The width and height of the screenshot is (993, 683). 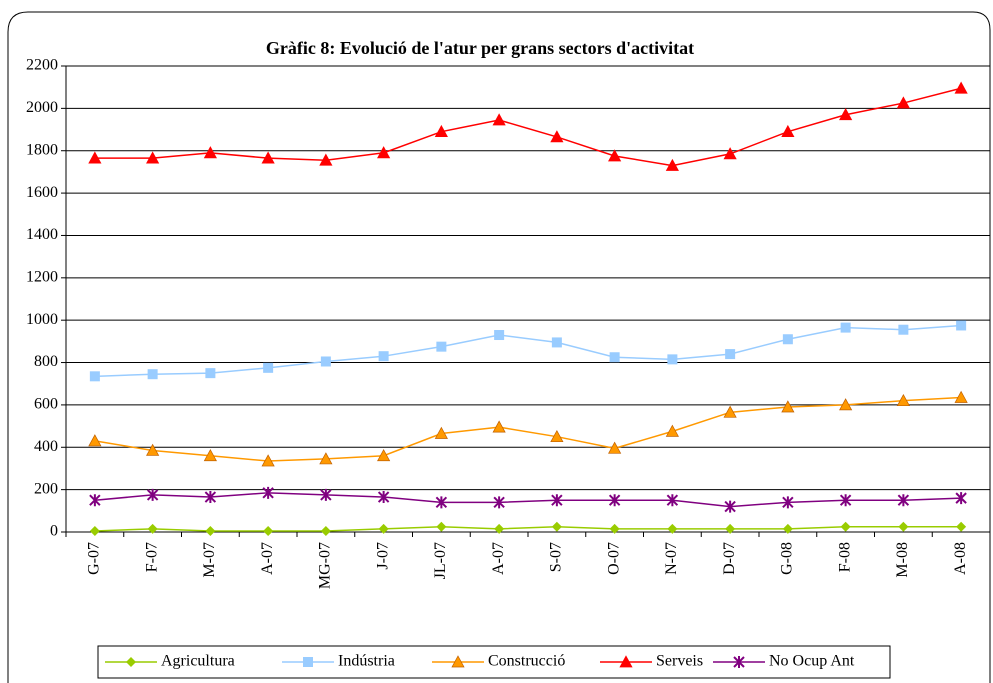 What do you see at coordinates (787, 558) in the screenshot?
I see `x-tick-label: G-08` at bounding box center [787, 558].